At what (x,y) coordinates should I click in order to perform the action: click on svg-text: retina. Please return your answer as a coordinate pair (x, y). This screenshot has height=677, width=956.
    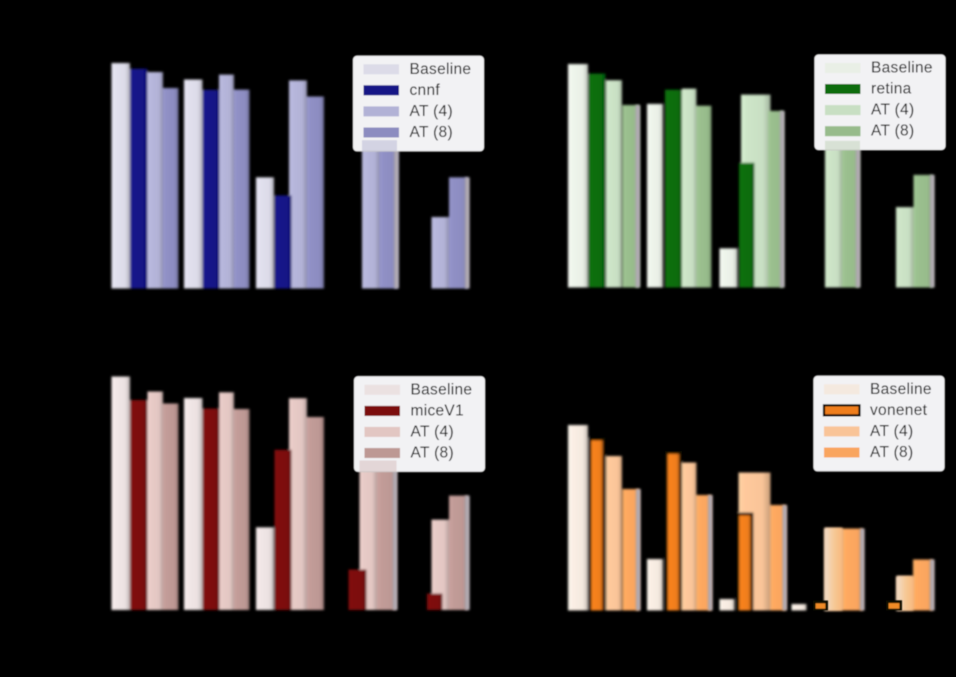
    Looking at the image, I should click on (891, 89).